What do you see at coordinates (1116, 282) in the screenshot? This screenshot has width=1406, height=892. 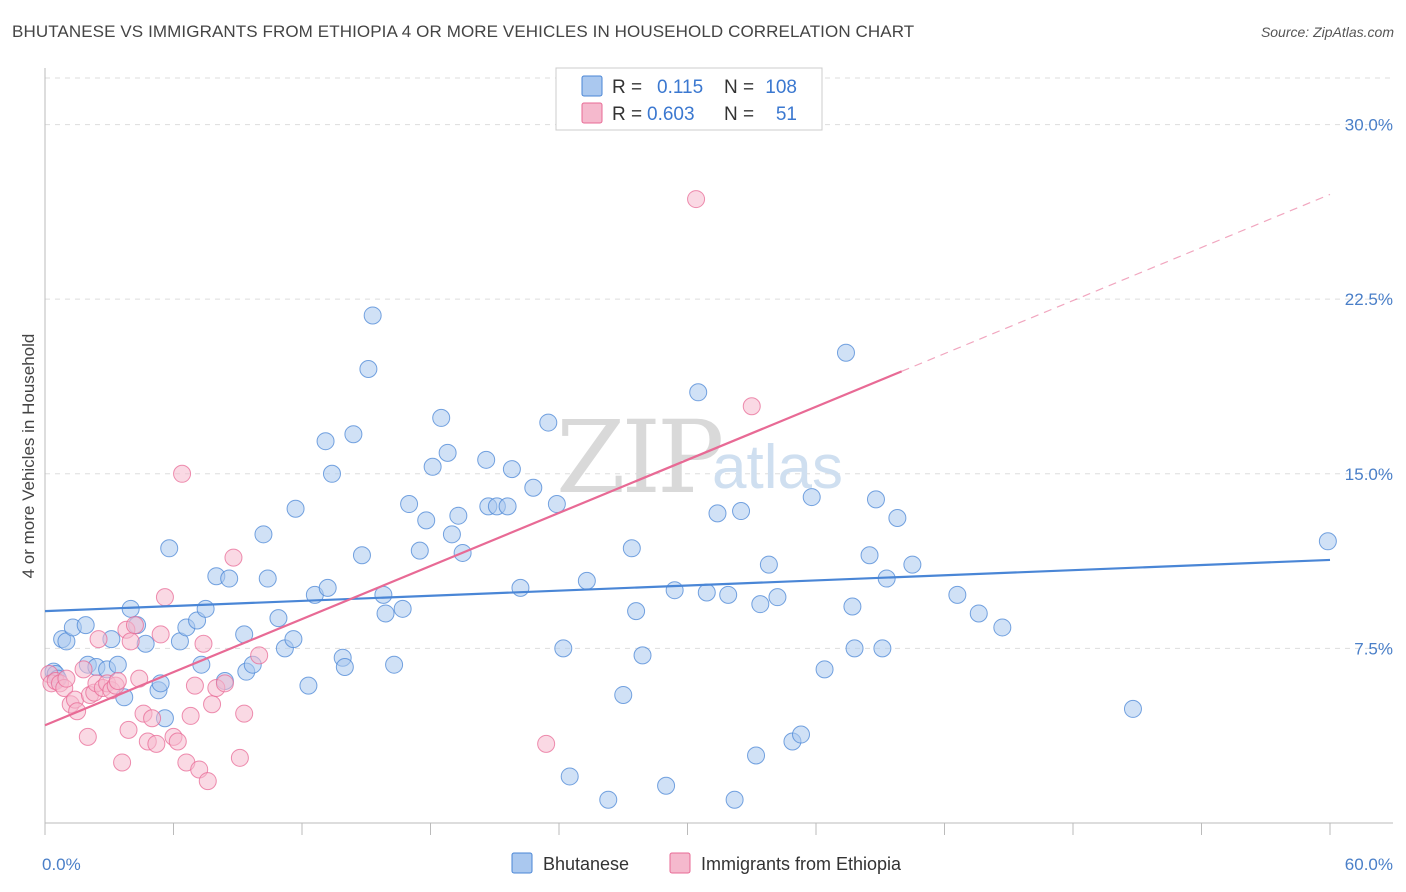 I see `ethiopia-trend-extension` at bounding box center [1116, 282].